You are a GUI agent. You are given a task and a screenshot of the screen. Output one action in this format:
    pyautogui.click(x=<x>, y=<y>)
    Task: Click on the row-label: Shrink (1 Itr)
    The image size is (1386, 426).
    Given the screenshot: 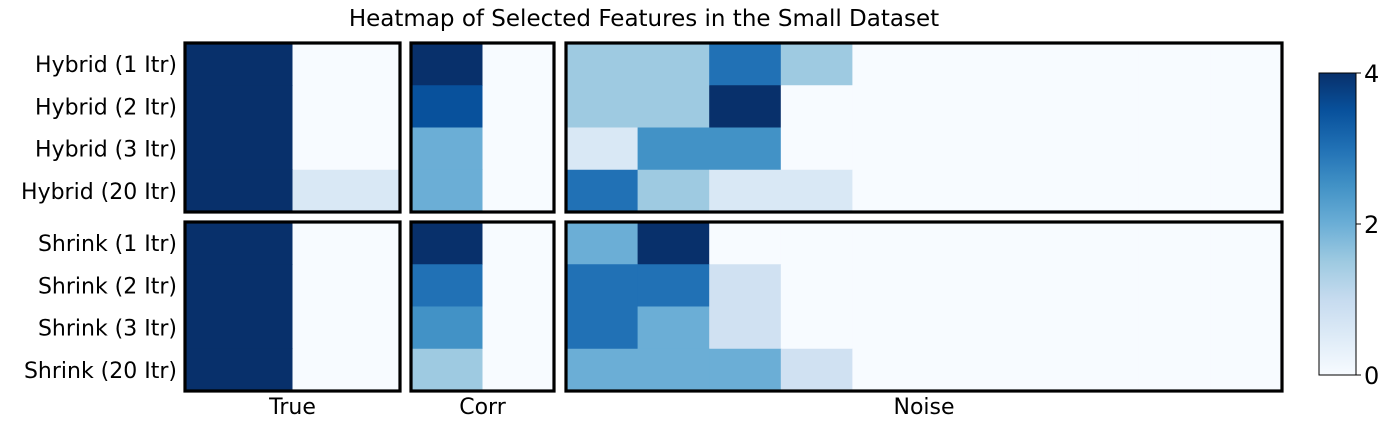 What is the action you would take?
    pyautogui.click(x=107, y=244)
    